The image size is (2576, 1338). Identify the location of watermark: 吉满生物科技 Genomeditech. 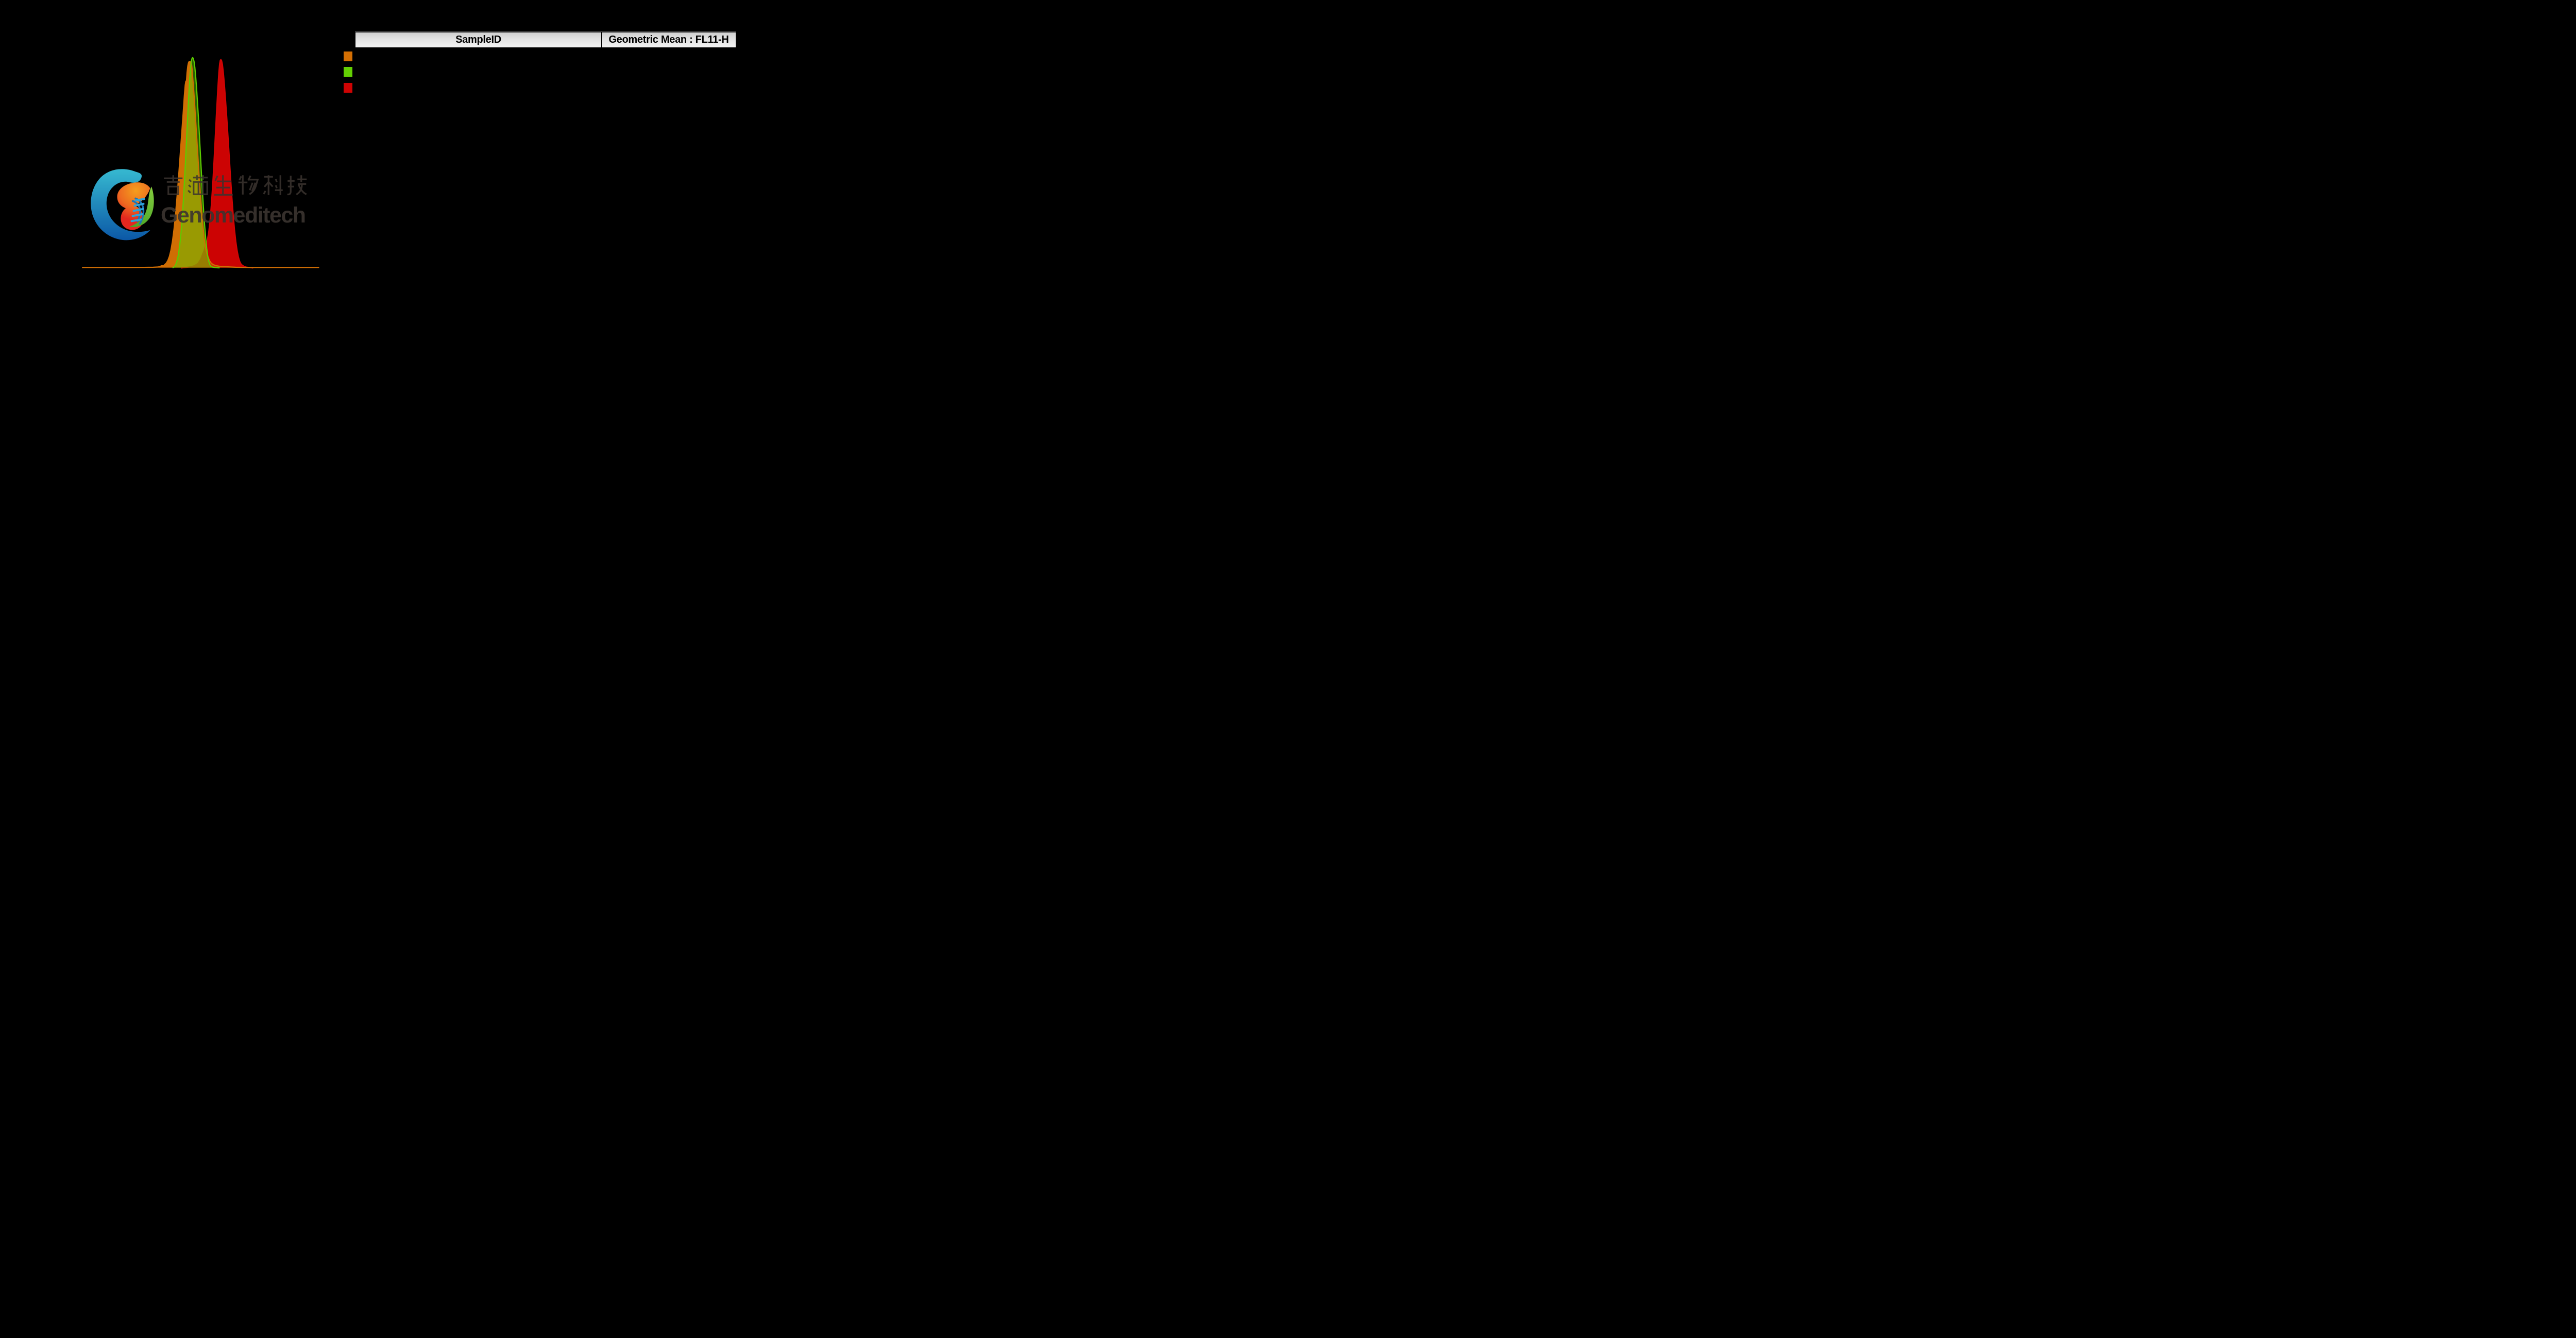
(199, 205).